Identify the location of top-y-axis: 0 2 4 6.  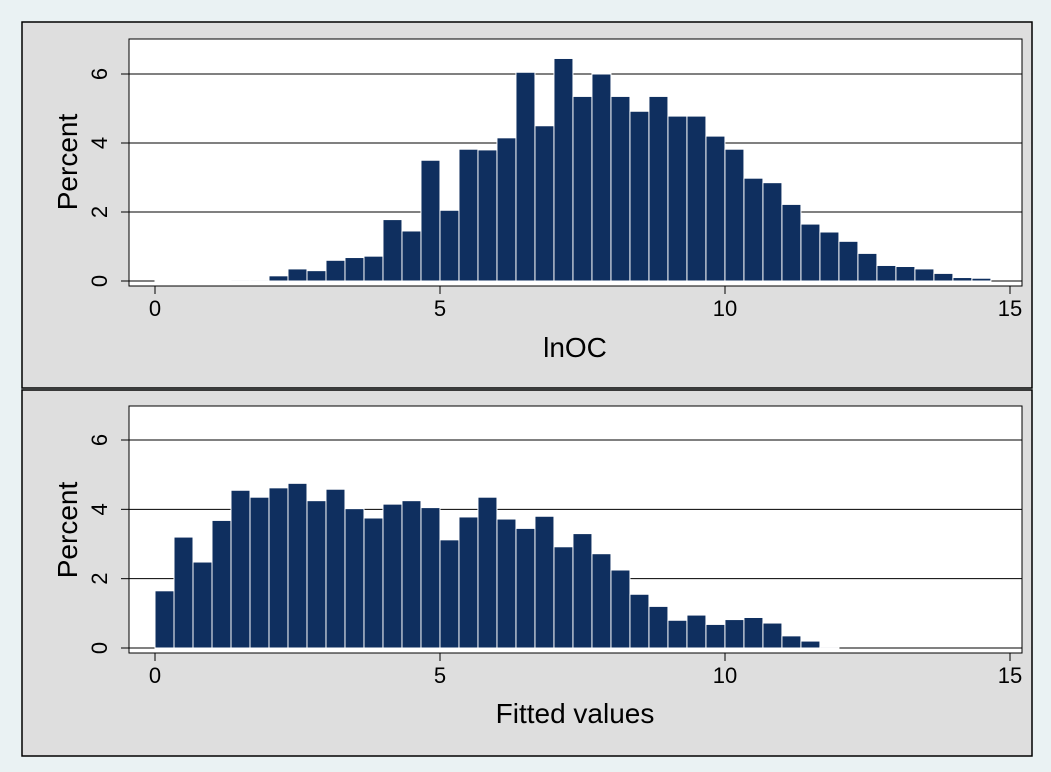
(108, 177).